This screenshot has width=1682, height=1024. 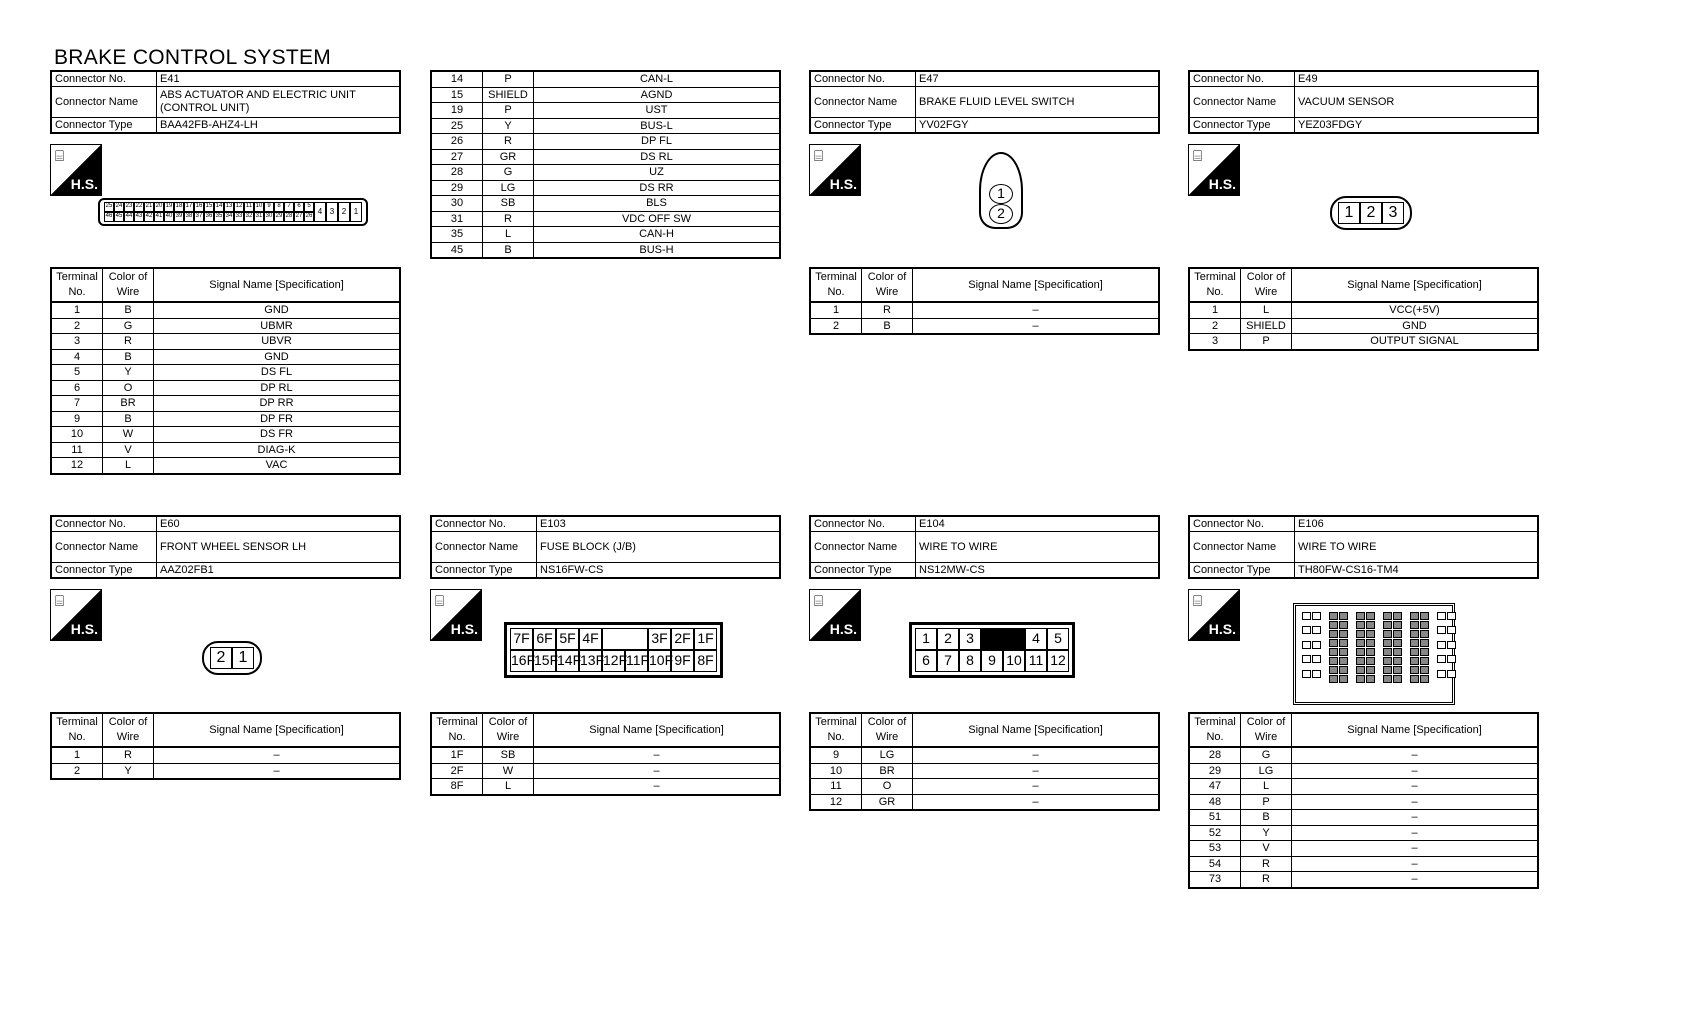 What do you see at coordinates (269, 217) in the screenshot?
I see `pin-cavity: 30` at bounding box center [269, 217].